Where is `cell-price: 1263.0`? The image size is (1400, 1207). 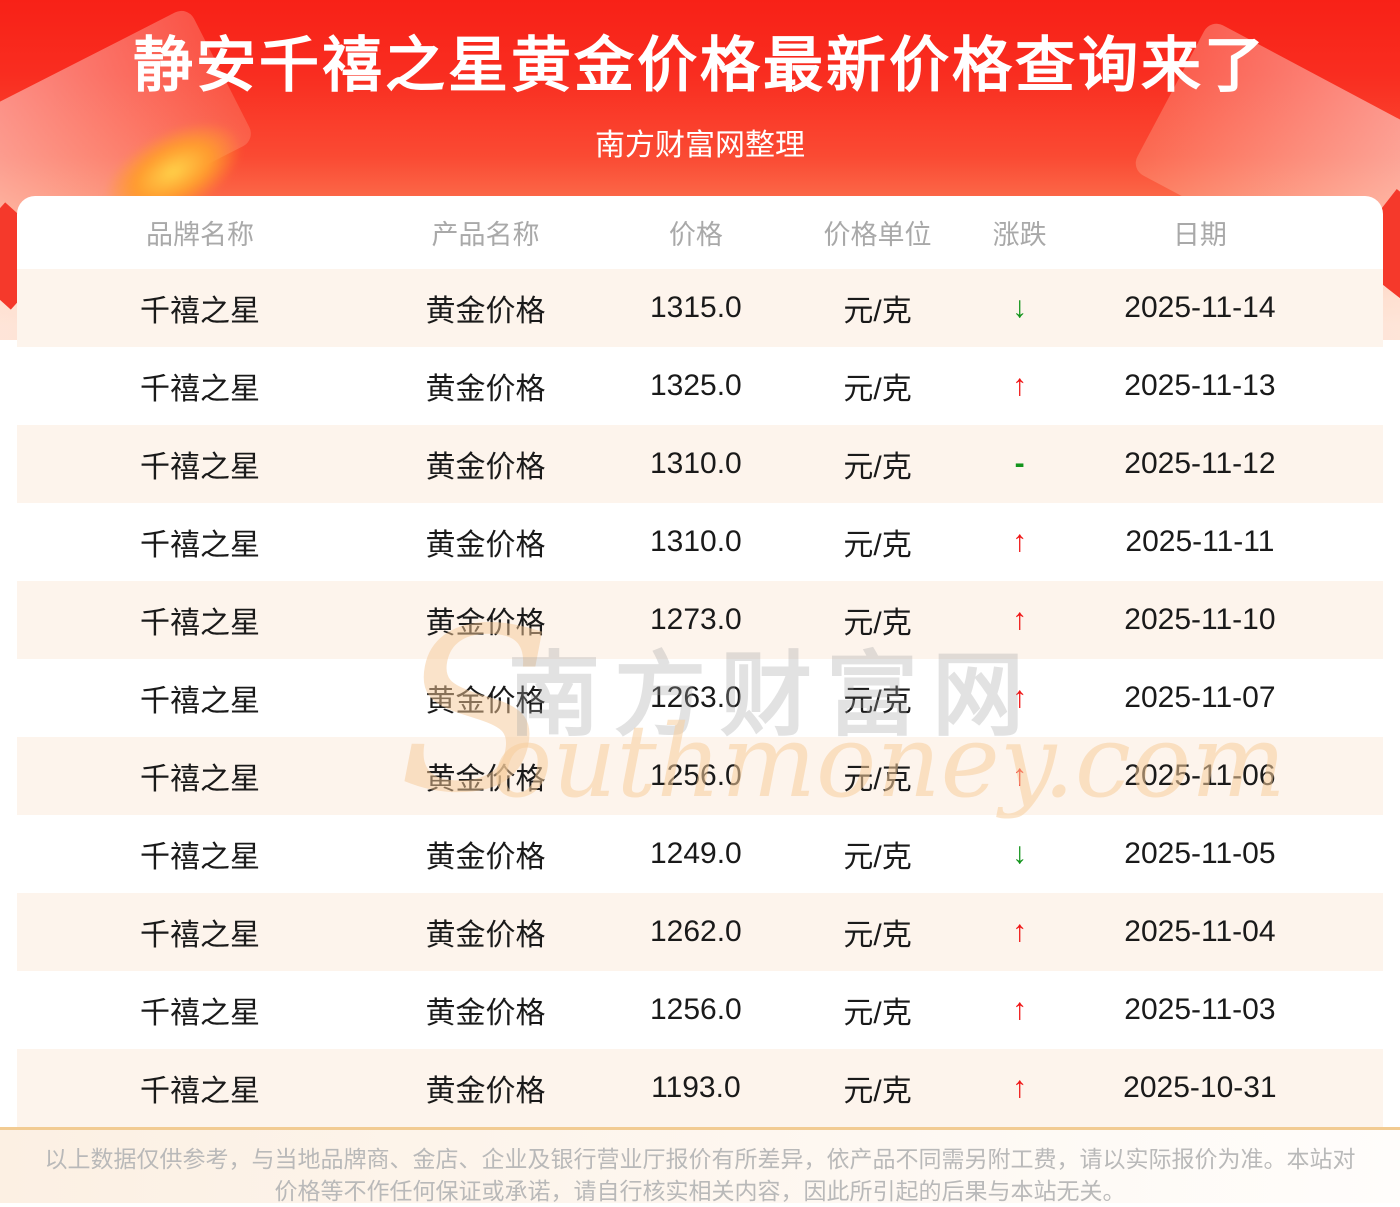
cell-price: 1263.0 is located at coordinates (695, 697).